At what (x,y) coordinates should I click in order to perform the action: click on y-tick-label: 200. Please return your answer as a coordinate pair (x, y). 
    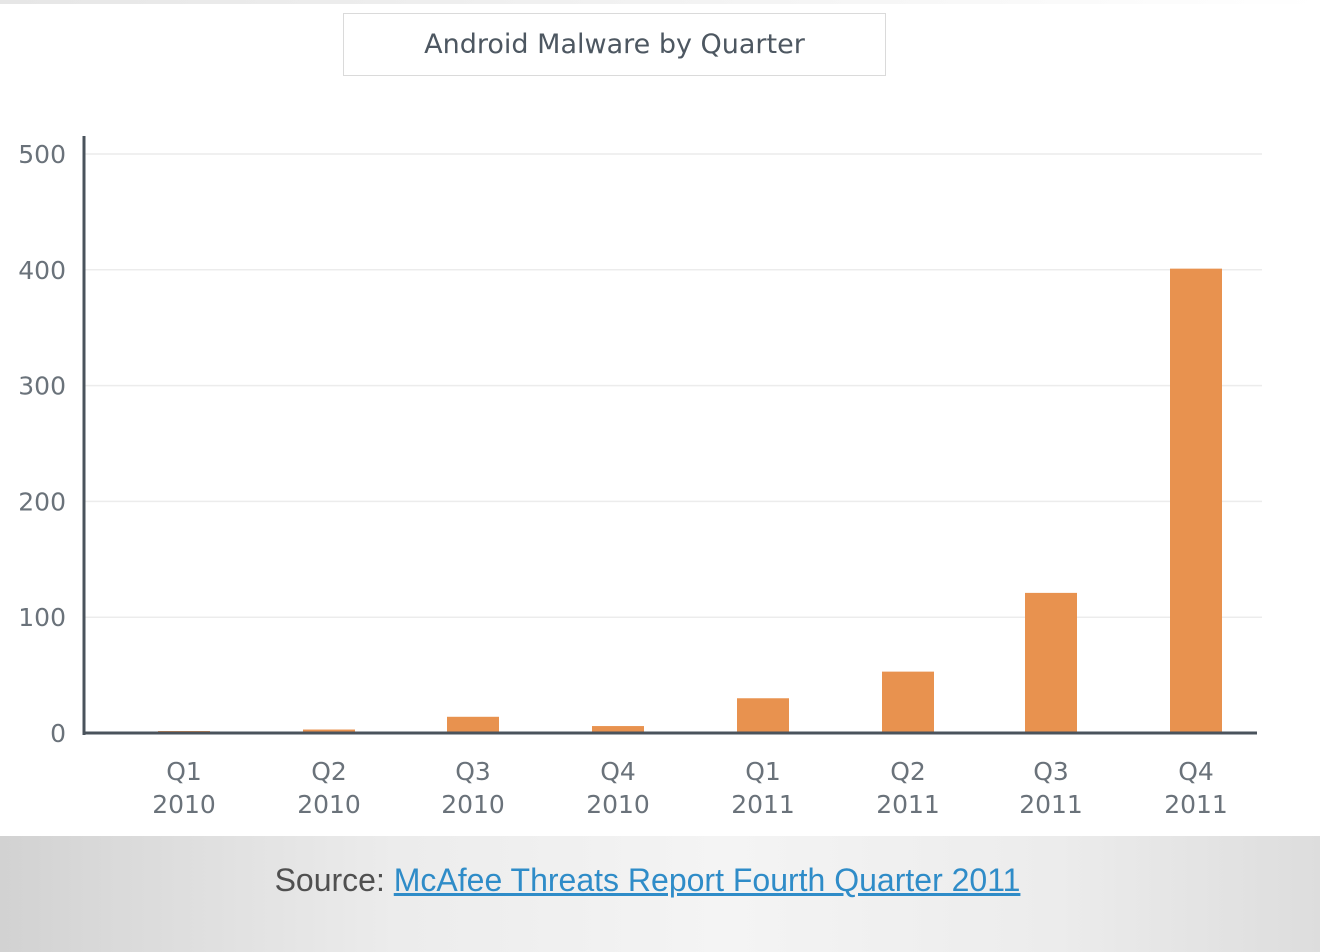
    Looking at the image, I should click on (42, 501).